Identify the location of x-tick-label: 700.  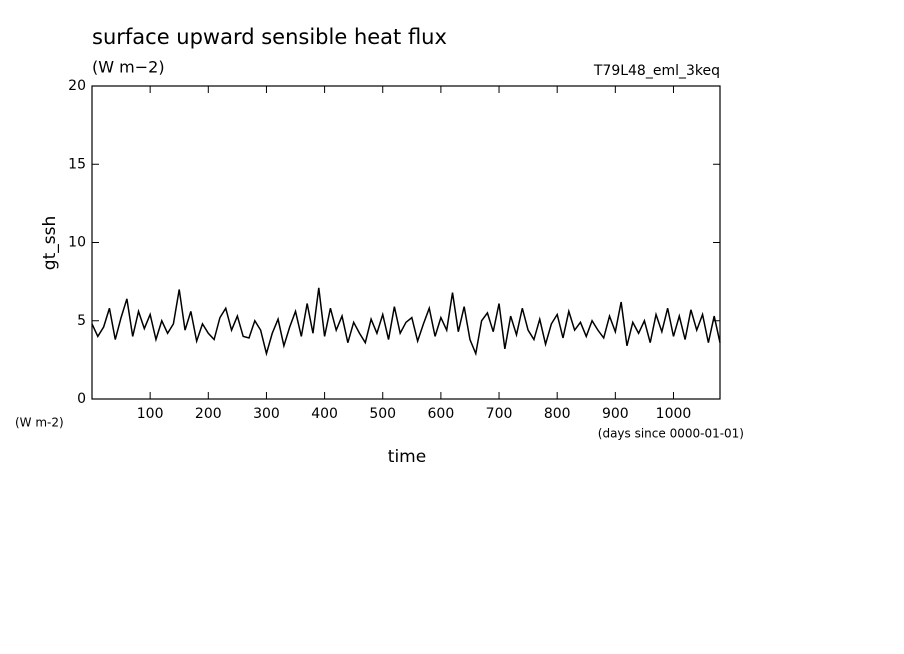
(499, 414).